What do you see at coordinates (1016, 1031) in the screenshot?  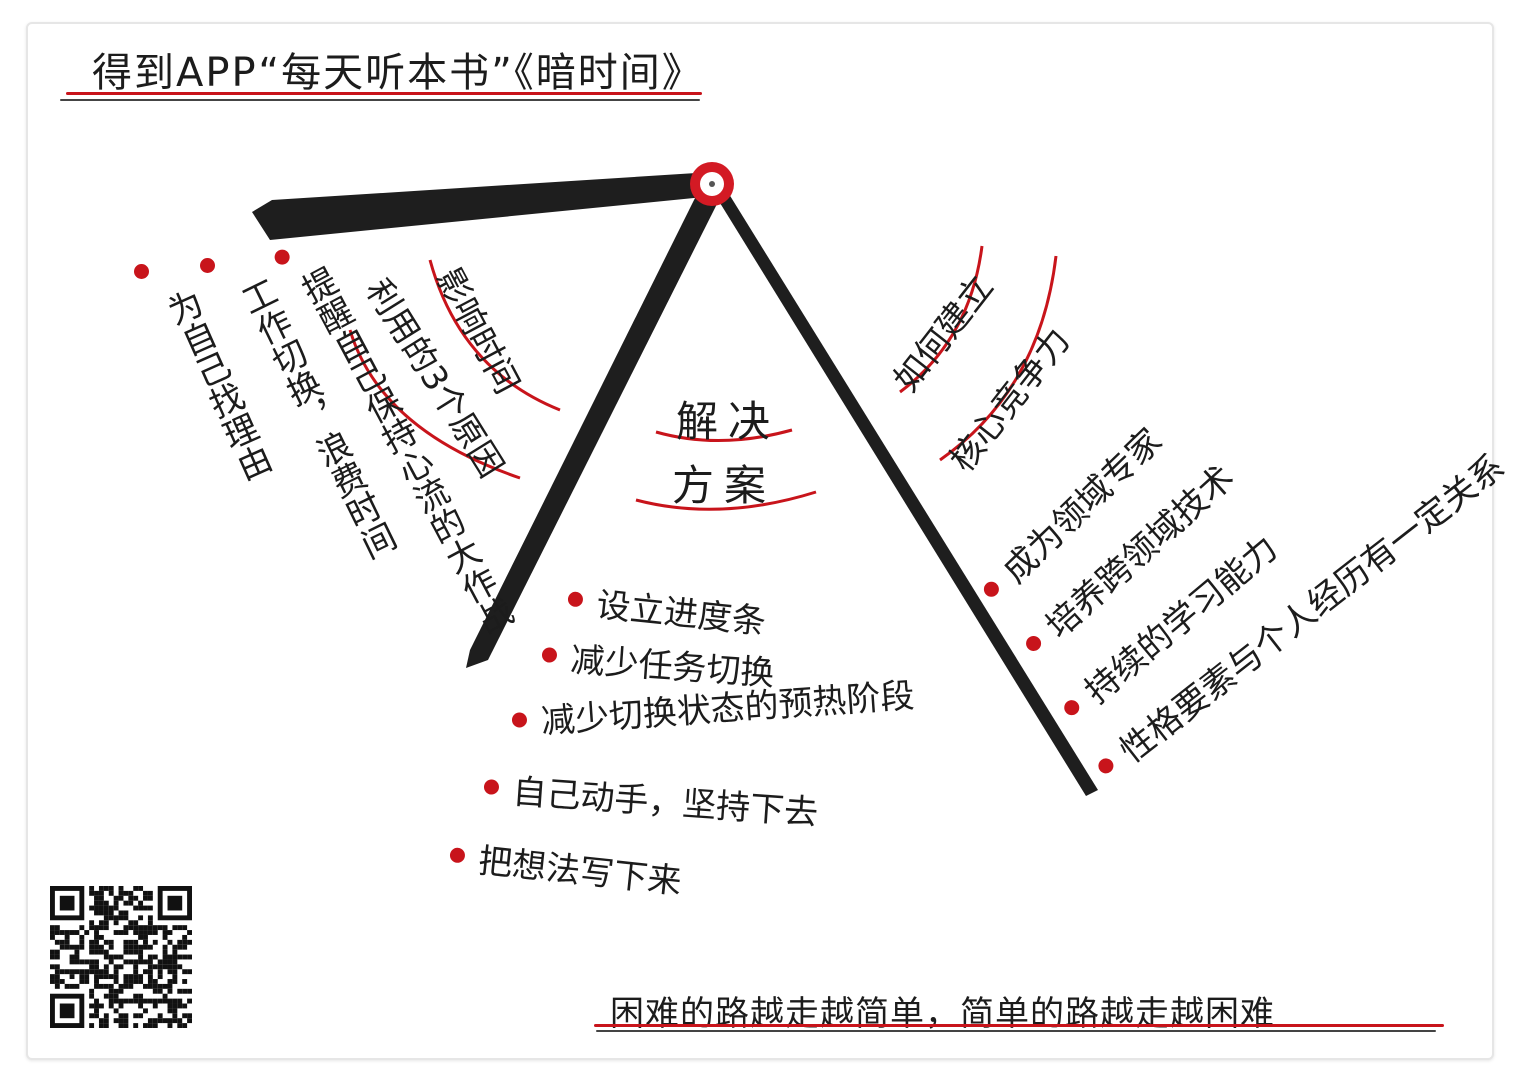 I see `quote-underline-black` at bounding box center [1016, 1031].